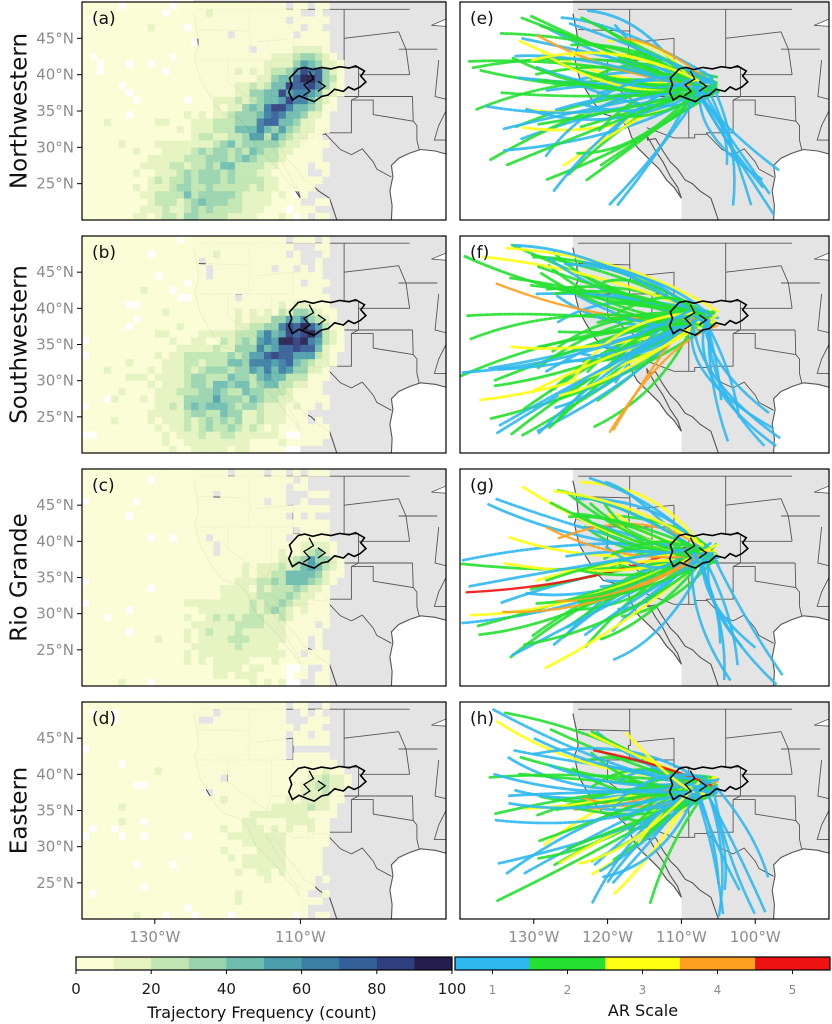  What do you see at coordinates (793, 963) in the screenshot?
I see `colorbar-segment` at bounding box center [793, 963].